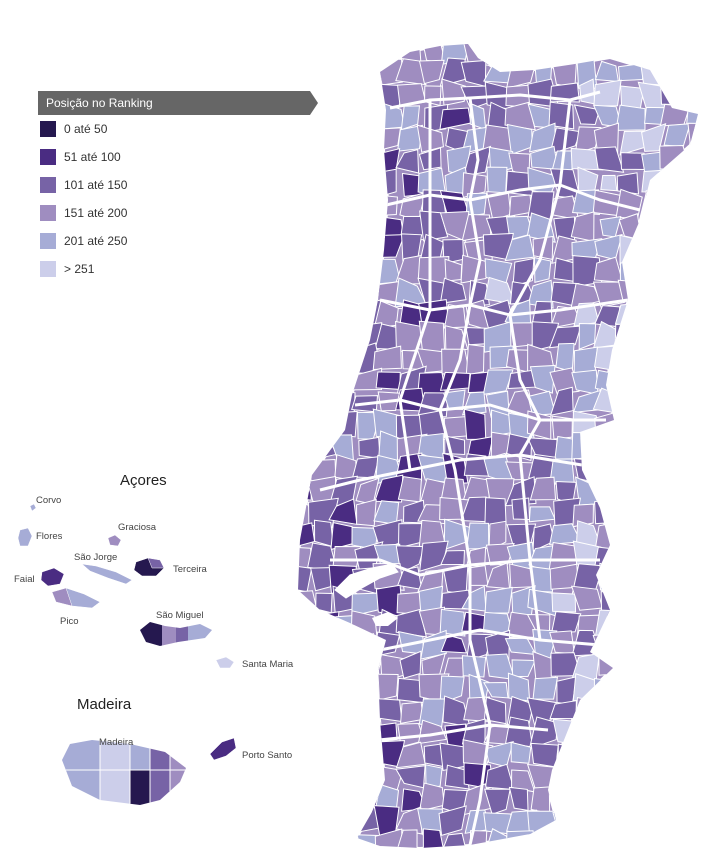 The height and width of the screenshot is (857, 709). What do you see at coordinates (178, 103) in the screenshot?
I see `legend-title: Posição no Ranking` at bounding box center [178, 103].